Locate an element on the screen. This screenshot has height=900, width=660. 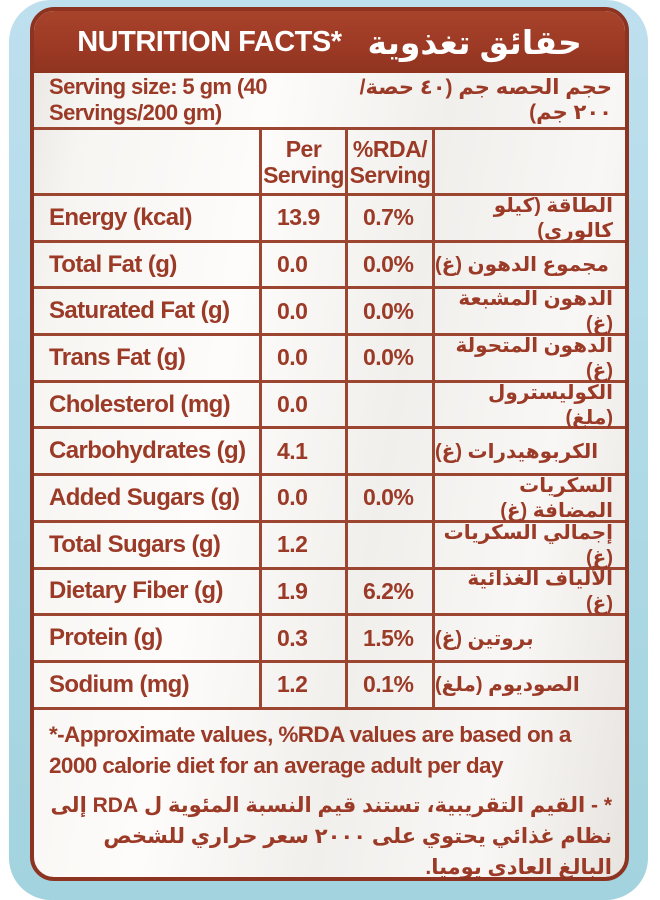
nutrient-name-en: Cholesterol (mg) is located at coordinates (140, 404).